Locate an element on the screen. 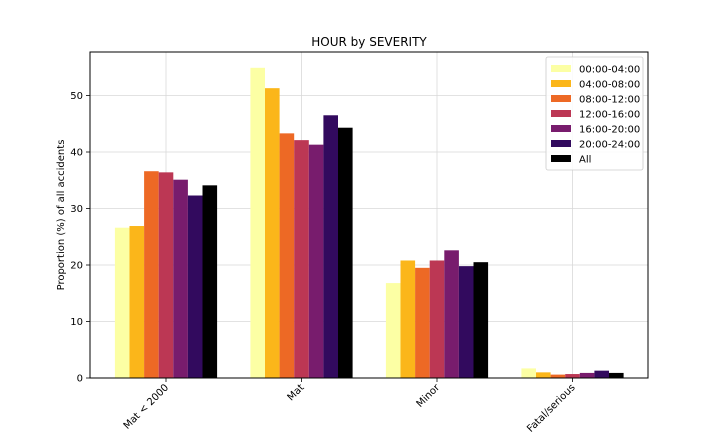 This screenshot has height=432, width=720. chart-title: HOUR by SEVERITY is located at coordinates (369, 42).